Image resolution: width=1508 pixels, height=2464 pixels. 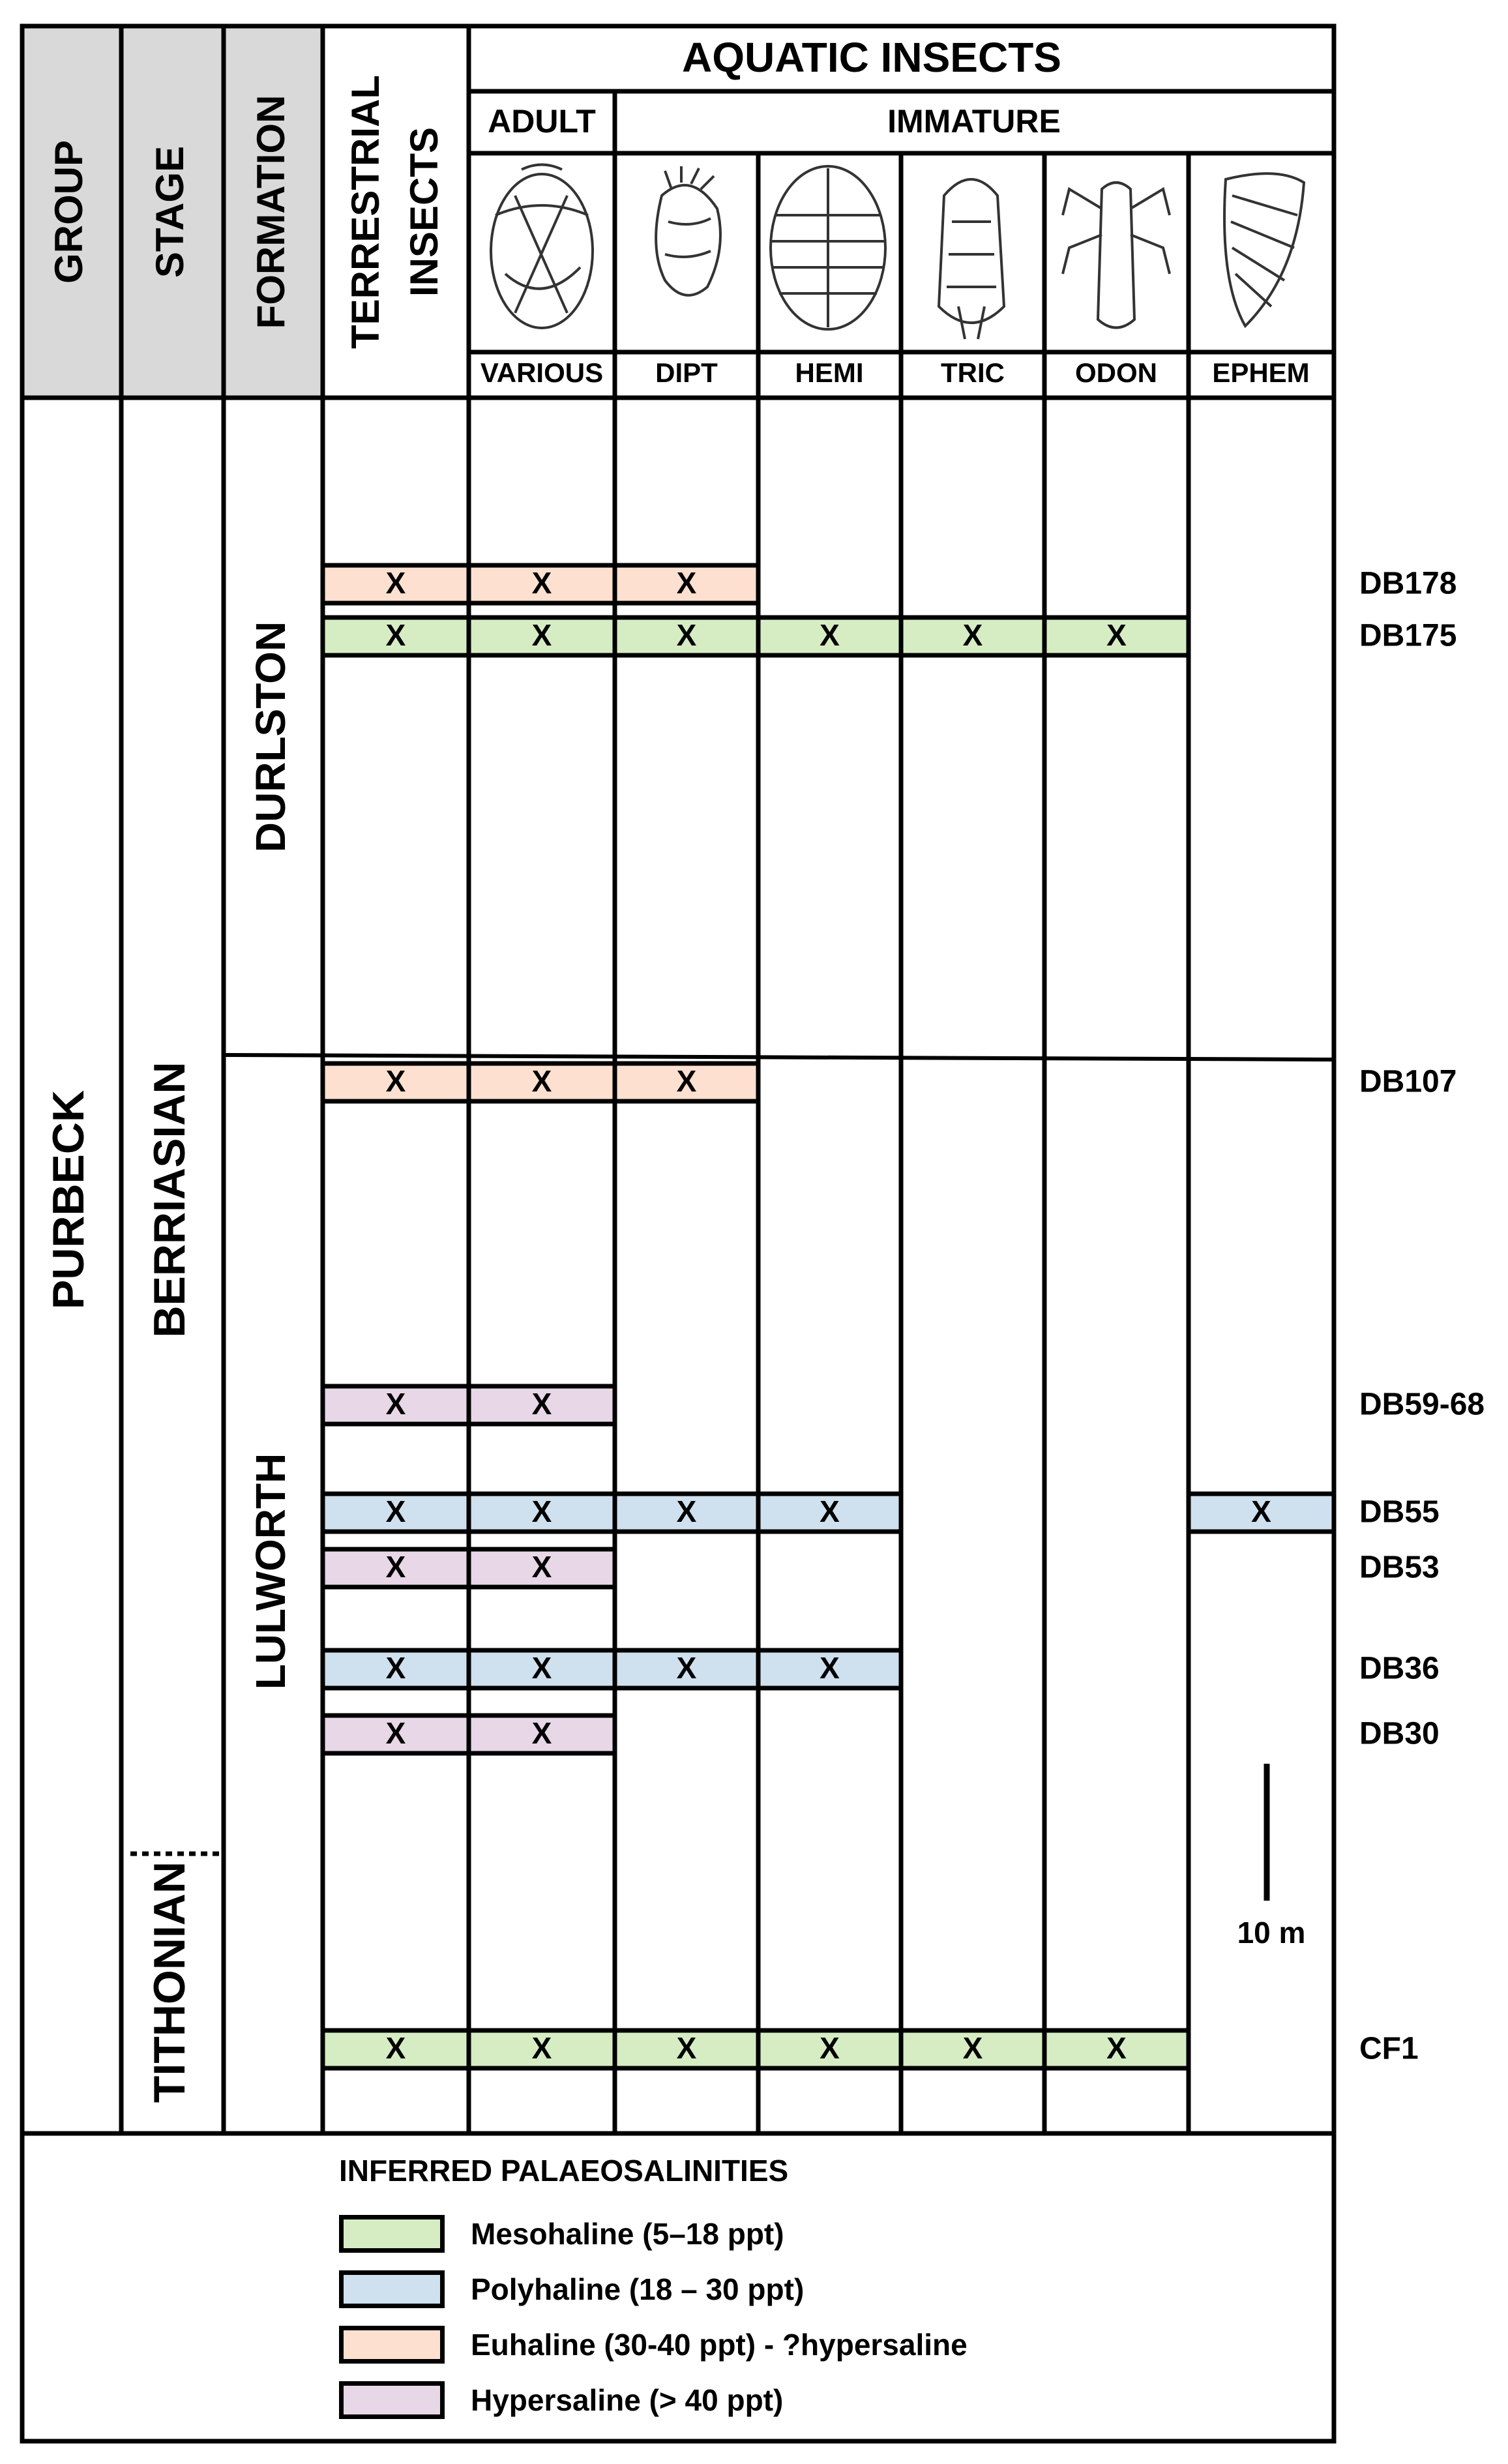 What do you see at coordinates (271, 212) in the screenshot?
I see `formation-header: FORMATION` at bounding box center [271, 212].